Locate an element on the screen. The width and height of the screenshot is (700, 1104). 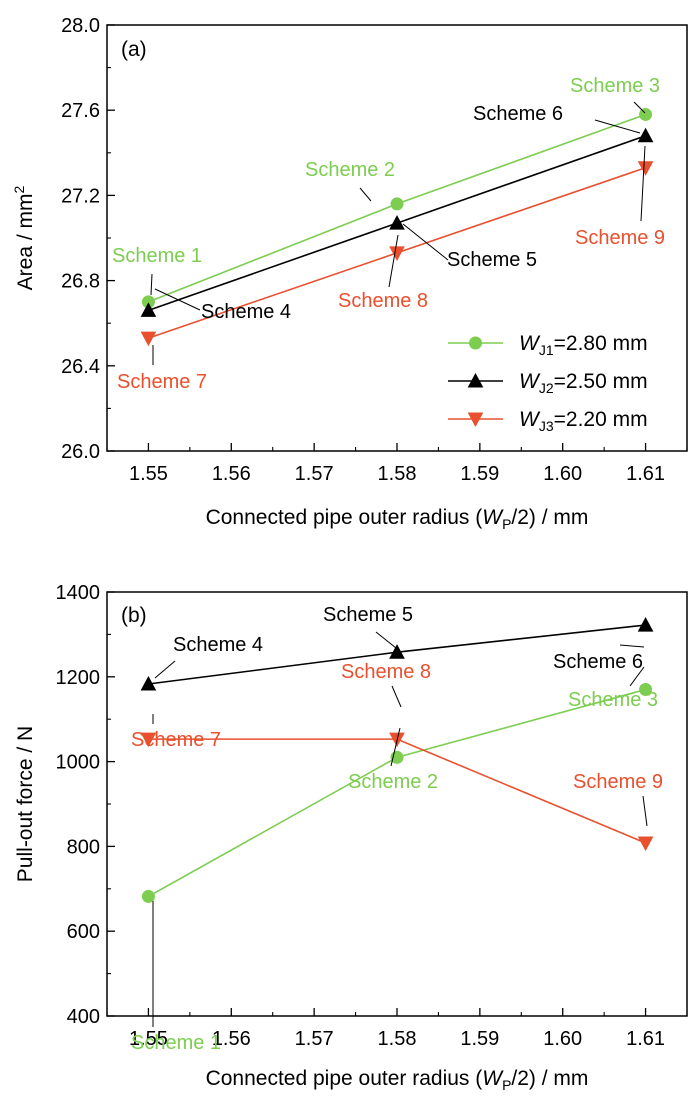
scheme-label: Scheme 7 is located at coordinates (162, 382).